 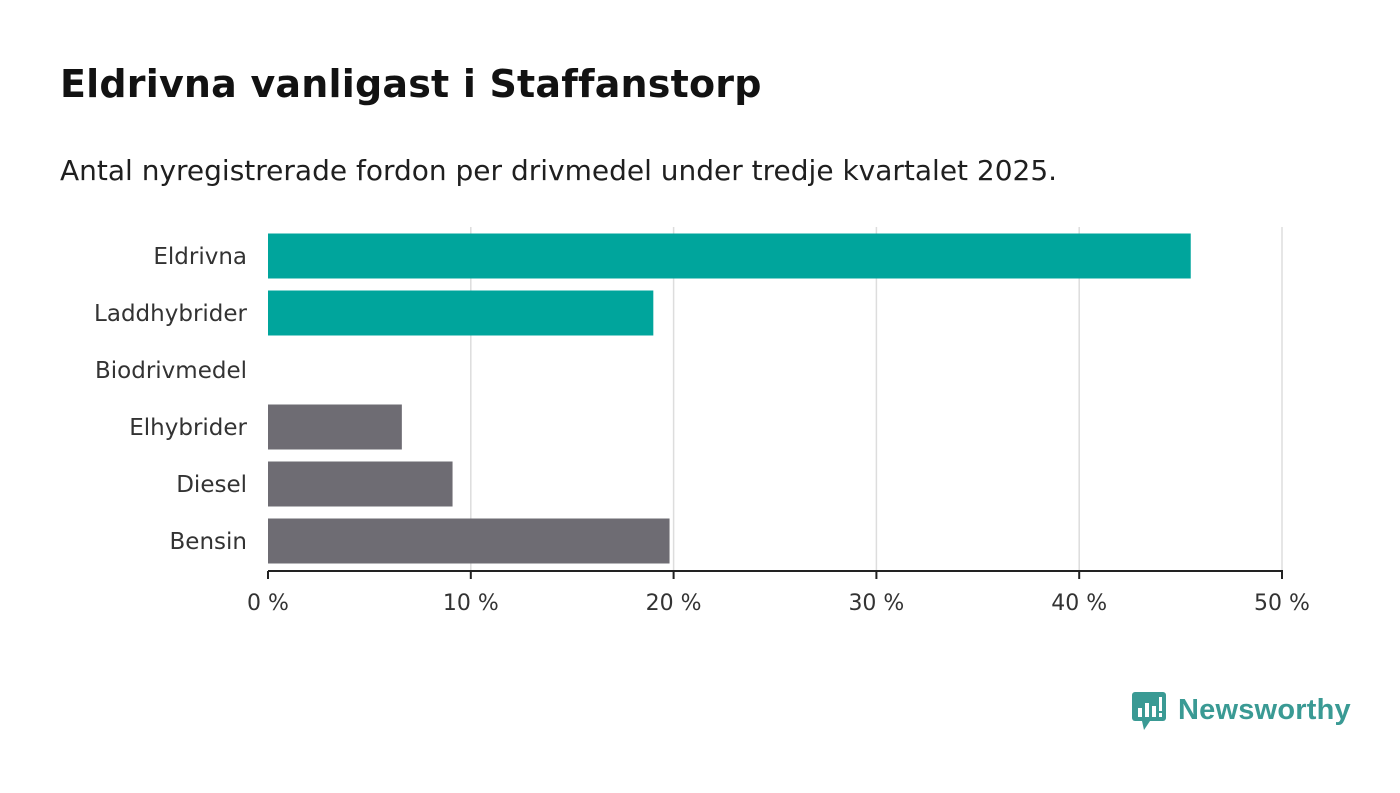 What do you see at coordinates (469, 541) in the screenshot?
I see `bar-bensin` at bounding box center [469, 541].